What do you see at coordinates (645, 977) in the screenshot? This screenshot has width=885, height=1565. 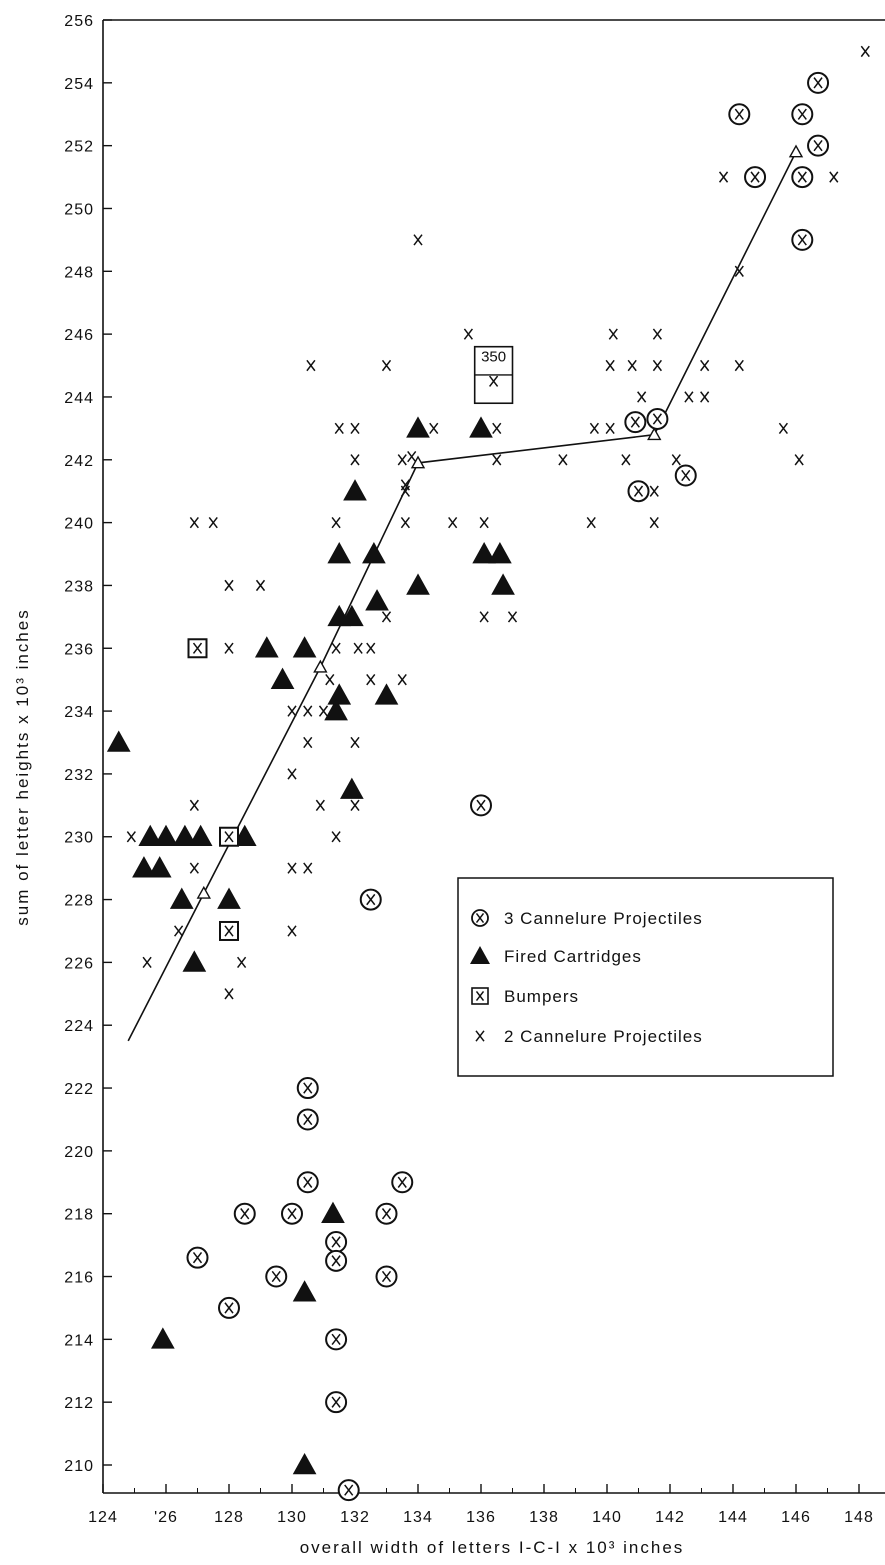 I see `legend-frame` at bounding box center [645, 977].